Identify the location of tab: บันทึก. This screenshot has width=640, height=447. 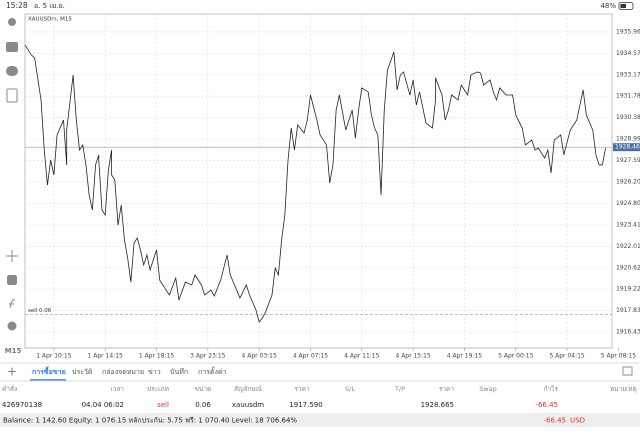
(179, 371).